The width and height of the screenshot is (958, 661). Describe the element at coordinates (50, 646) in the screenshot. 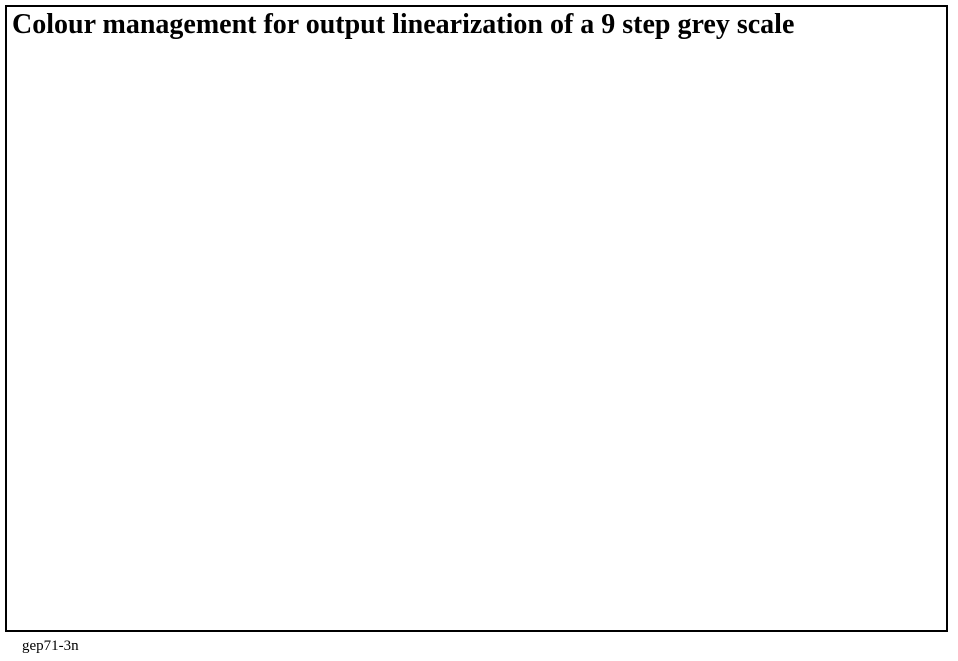

I see `figure-code: gep71-3n` at that location.